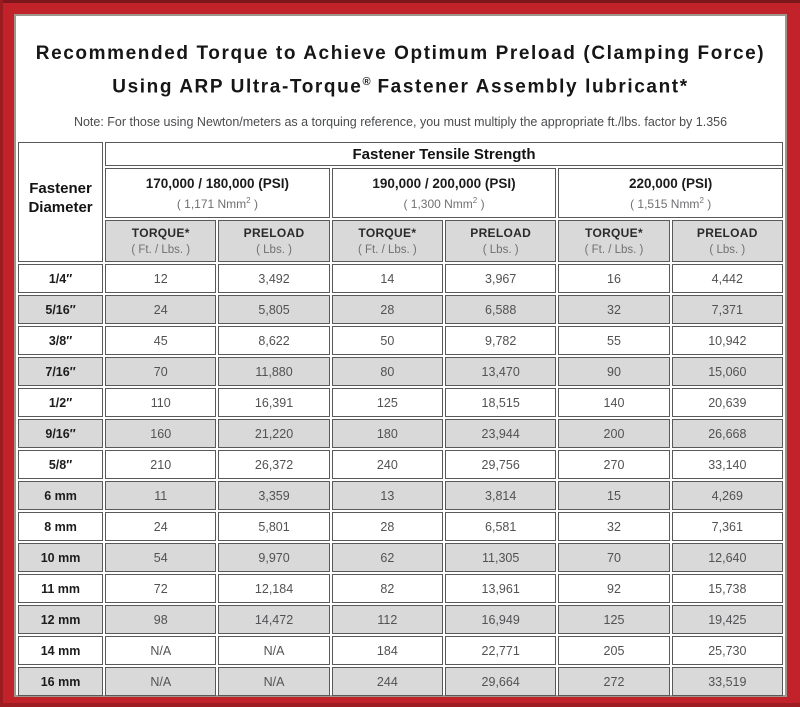  What do you see at coordinates (614, 557) in the screenshot?
I see `torque-cell: 70` at bounding box center [614, 557].